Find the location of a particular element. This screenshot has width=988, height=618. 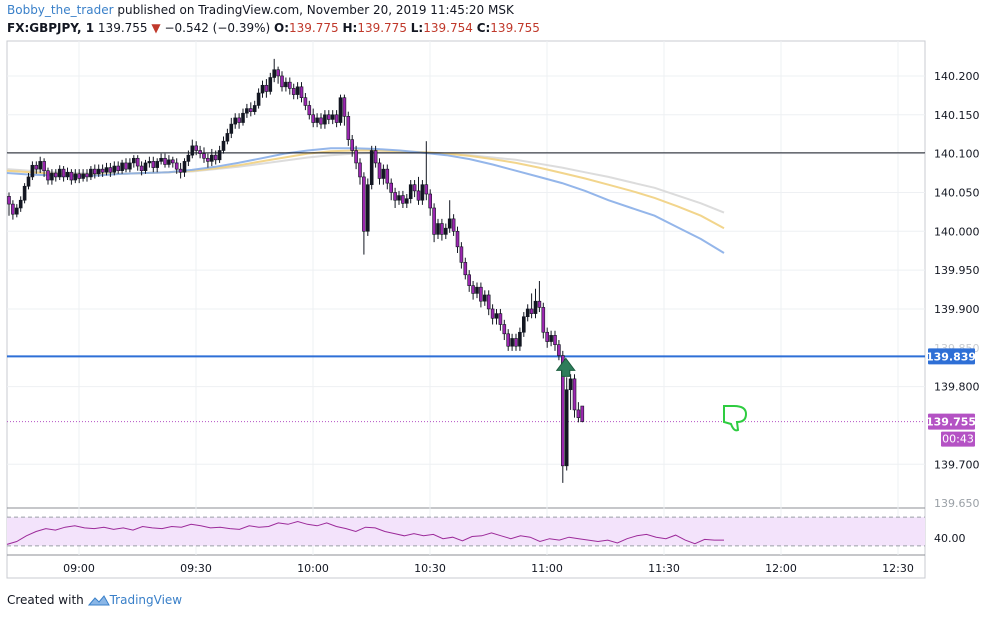

ma-fast-line is located at coordinates (365, 200).